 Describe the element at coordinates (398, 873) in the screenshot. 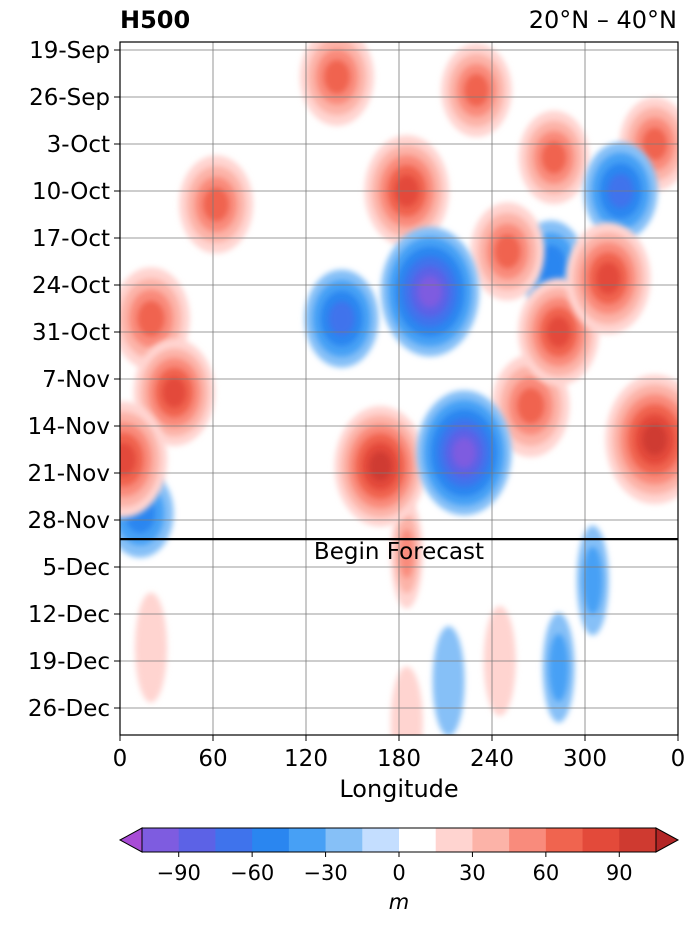

I see `colorbar-tick-label: 0` at that location.